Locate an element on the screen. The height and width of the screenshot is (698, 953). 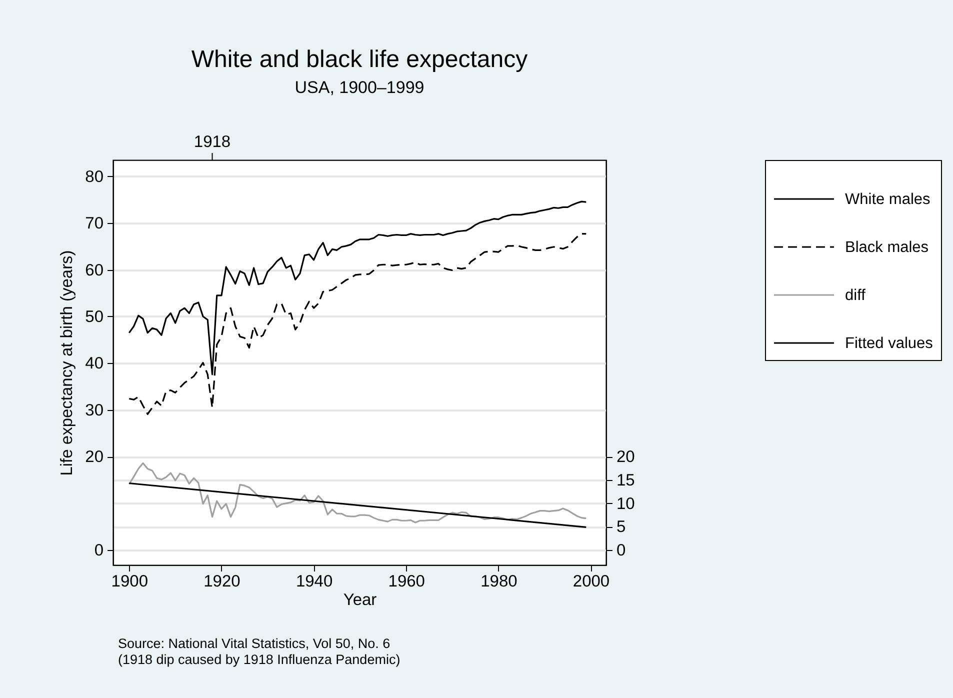
y2-tick-label: 5 is located at coordinates (621, 527).